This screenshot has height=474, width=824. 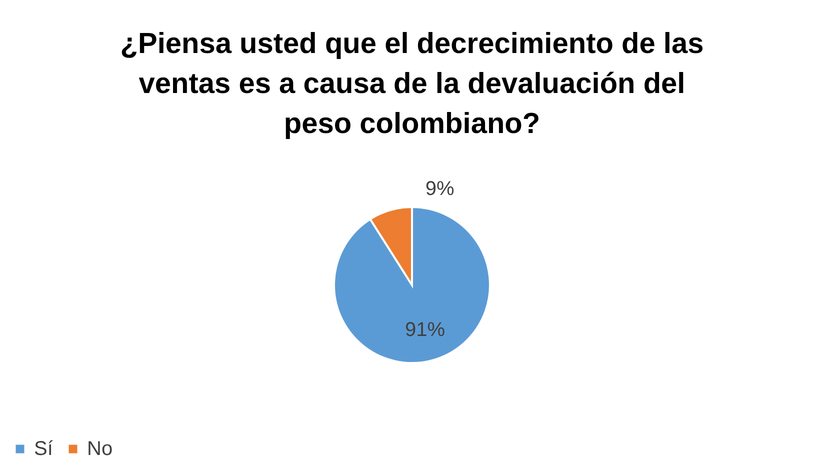 What do you see at coordinates (425, 329) in the screenshot?
I see `data-label: 91%` at bounding box center [425, 329].